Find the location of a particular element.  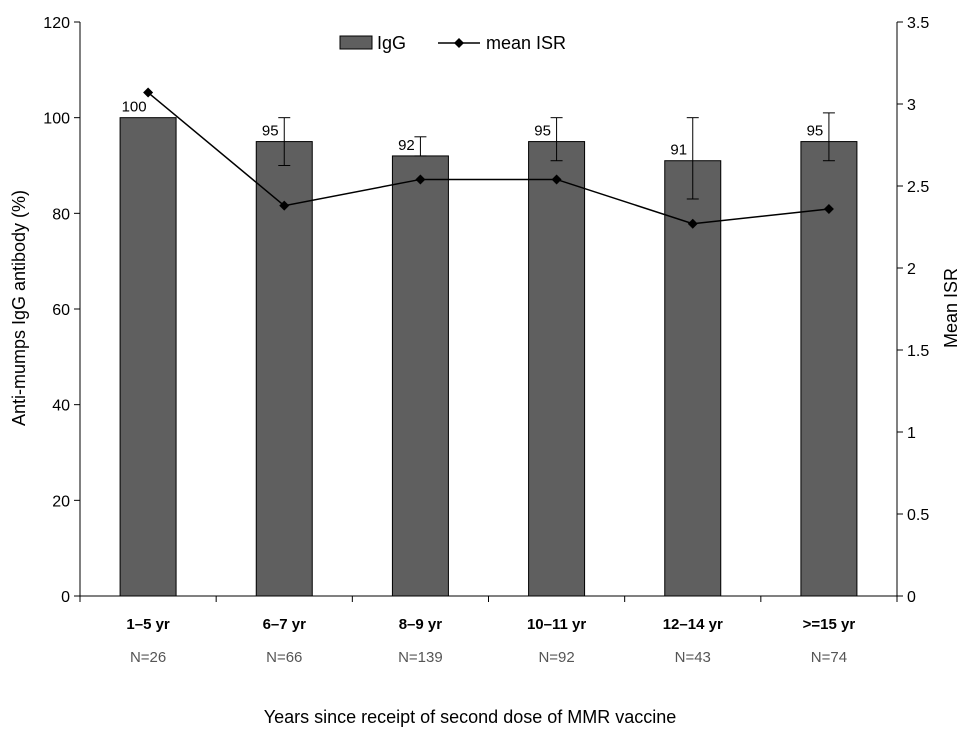

error-bars is located at coordinates (556, 156).